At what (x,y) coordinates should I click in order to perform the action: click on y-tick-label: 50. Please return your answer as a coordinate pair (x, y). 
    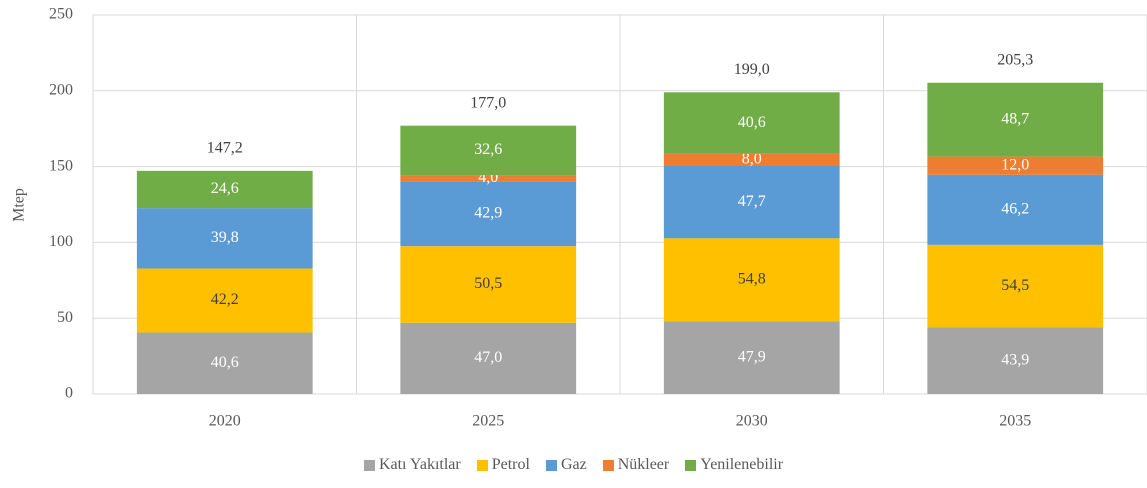
    Looking at the image, I should click on (65, 317).